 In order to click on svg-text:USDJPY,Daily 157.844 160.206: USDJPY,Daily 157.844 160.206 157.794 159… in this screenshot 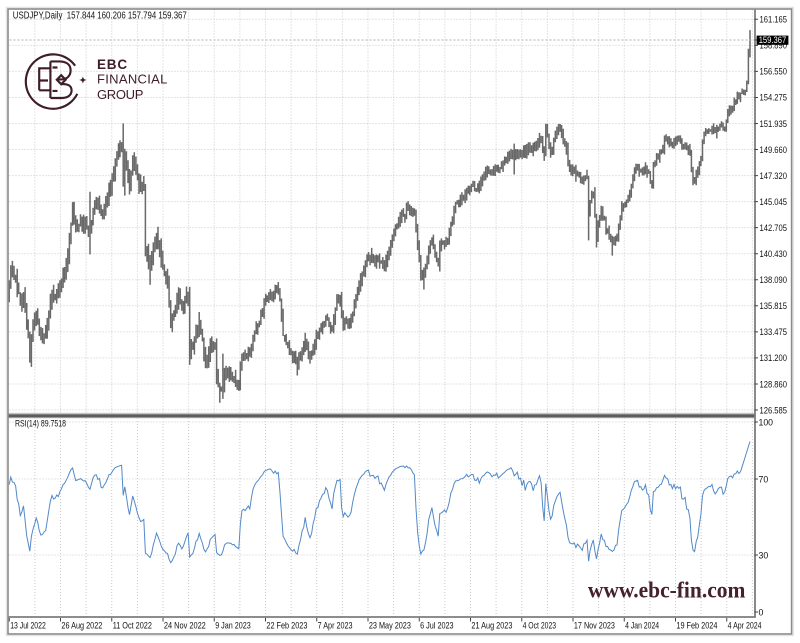, I will do `click(100, 15)`.